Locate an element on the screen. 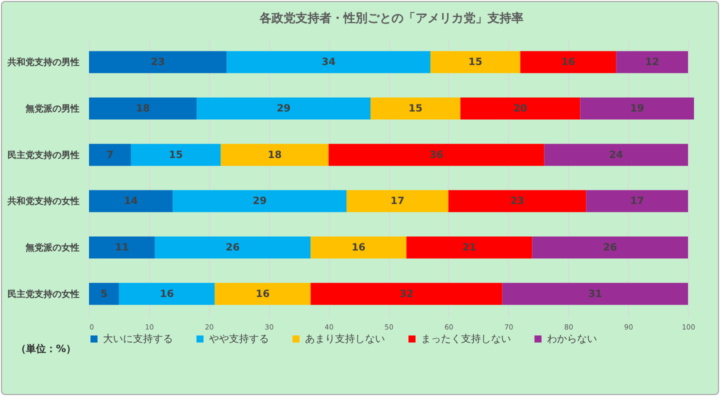 This screenshot has height=396, width=720. data-label: 19 is located at coordinates (637, 109).